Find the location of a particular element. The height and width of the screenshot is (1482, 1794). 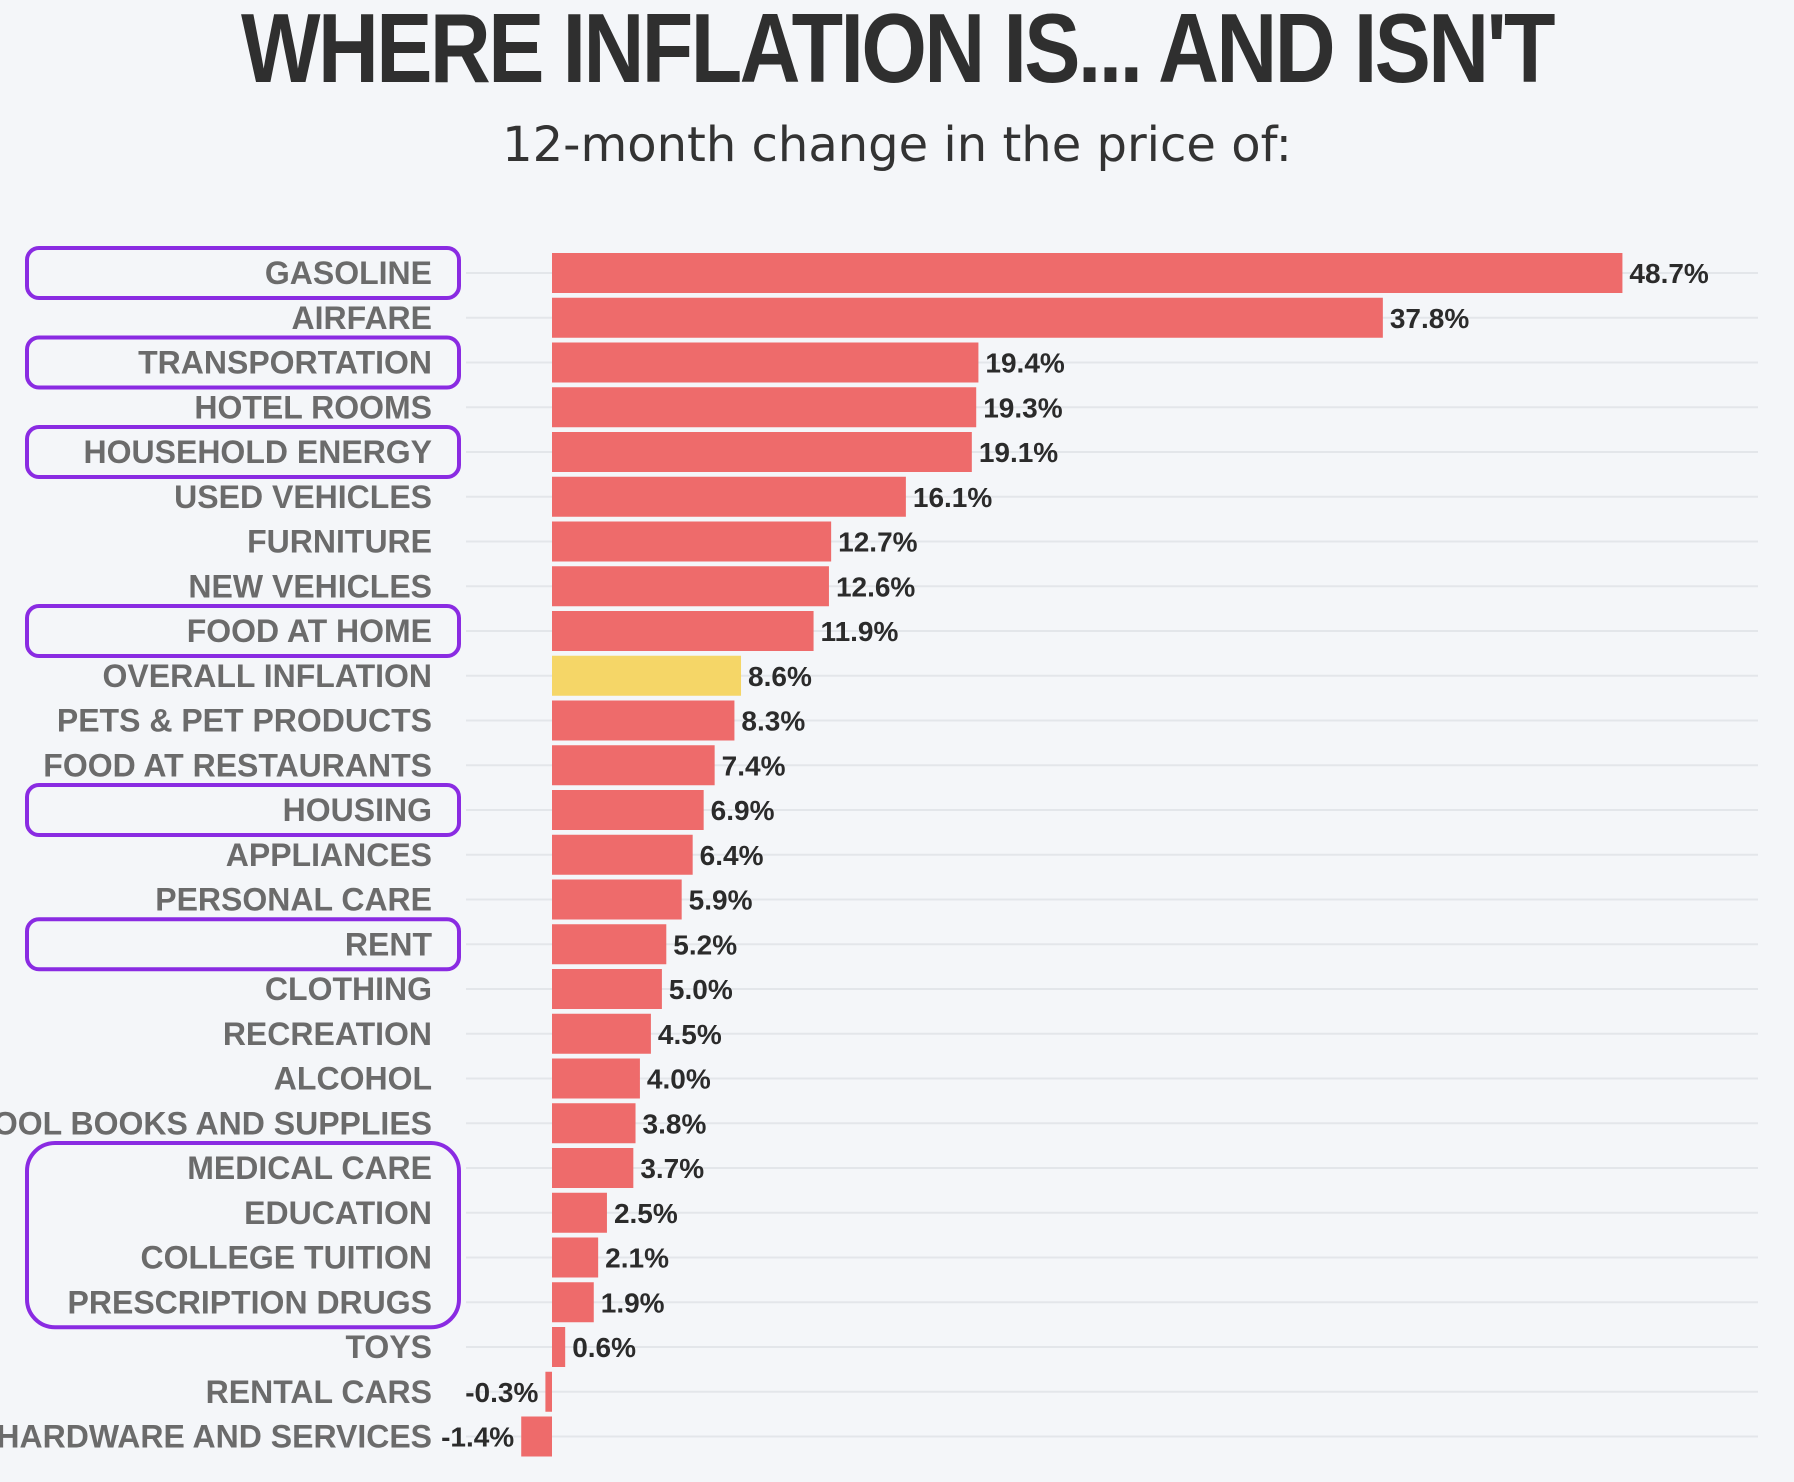

bar-hotel-rooms is located at coordinates (764, 407).